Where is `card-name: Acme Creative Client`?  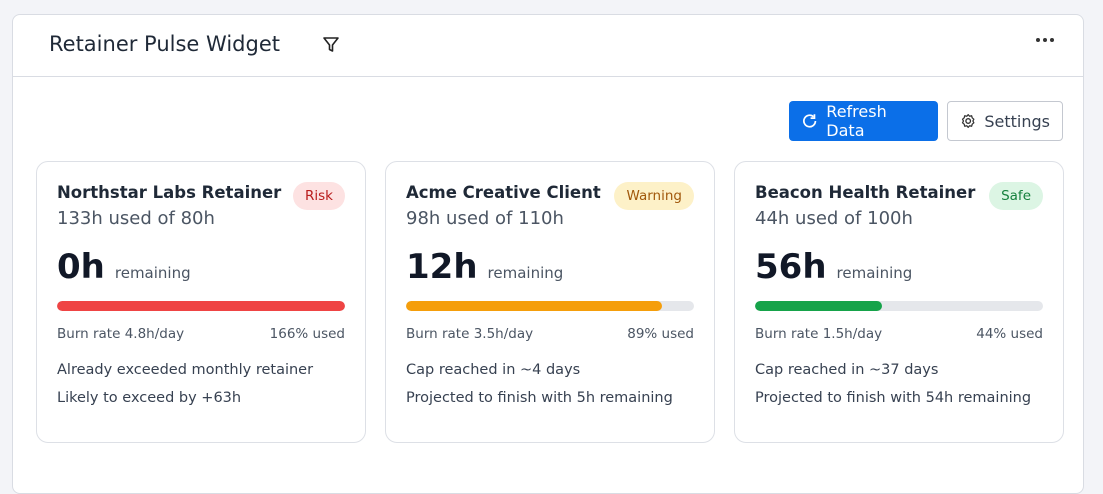 card-name: Acme Creative Client is located at coordinates (503, 192).